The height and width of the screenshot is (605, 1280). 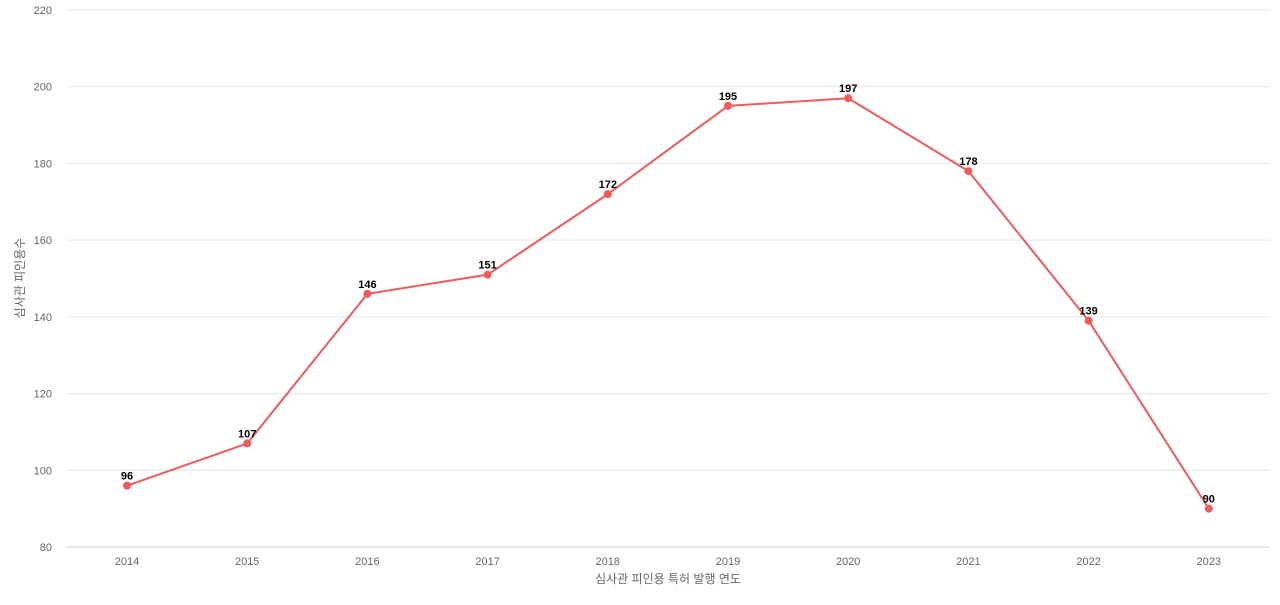 What do you see at coordinates (43, 318) in the screenshot?
I see `y-tick-label: 140` at bounding box center [43, 318].